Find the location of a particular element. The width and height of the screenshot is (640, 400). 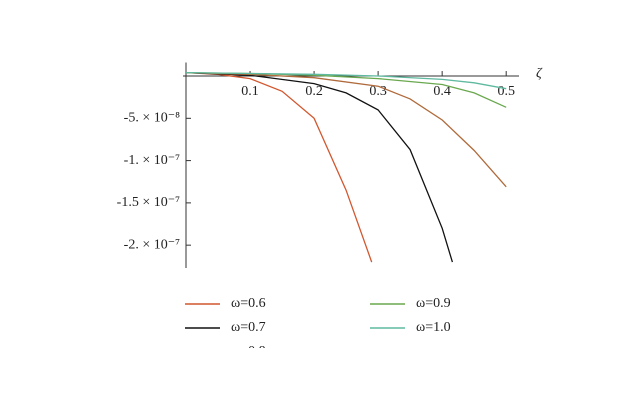

x-tick-label: 0.2 is located at coordinates (314, 91).